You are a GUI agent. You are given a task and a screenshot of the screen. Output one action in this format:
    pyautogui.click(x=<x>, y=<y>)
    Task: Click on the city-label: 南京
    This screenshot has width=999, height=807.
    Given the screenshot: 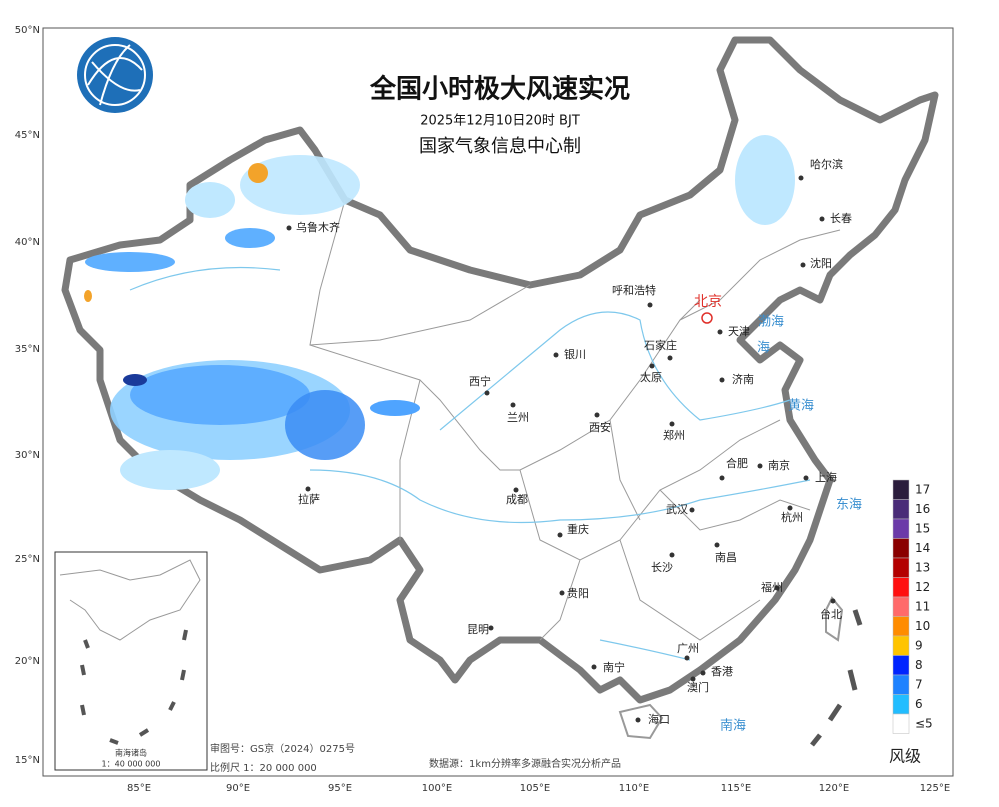 What is the action you would take?
    pyautogui.click(x=779, y=465)
    